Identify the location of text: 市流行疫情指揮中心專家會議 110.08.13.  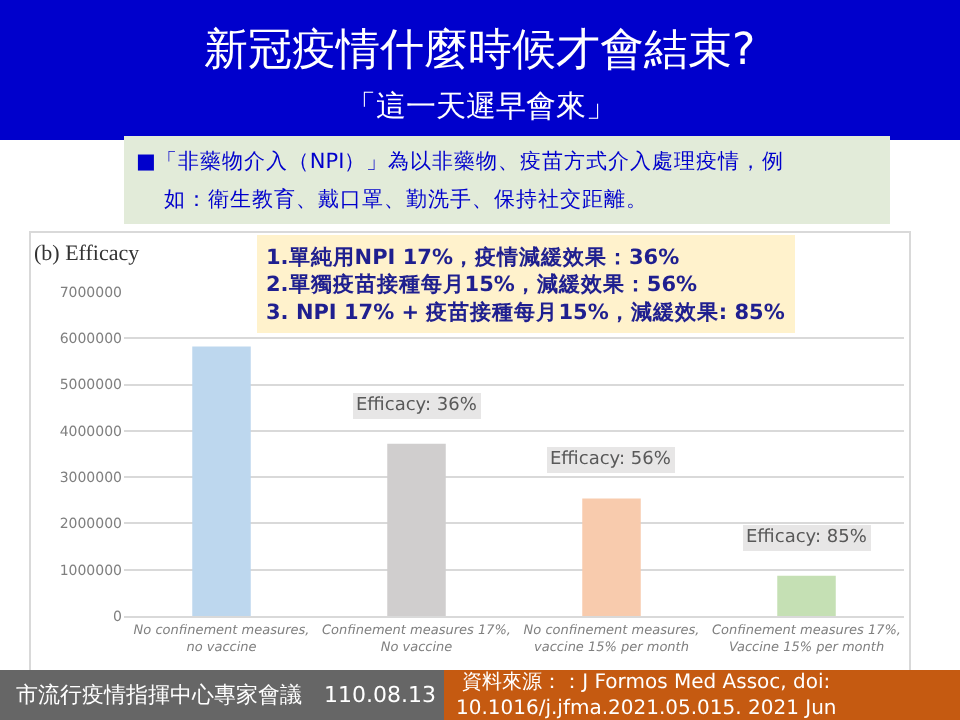
(226, 695).